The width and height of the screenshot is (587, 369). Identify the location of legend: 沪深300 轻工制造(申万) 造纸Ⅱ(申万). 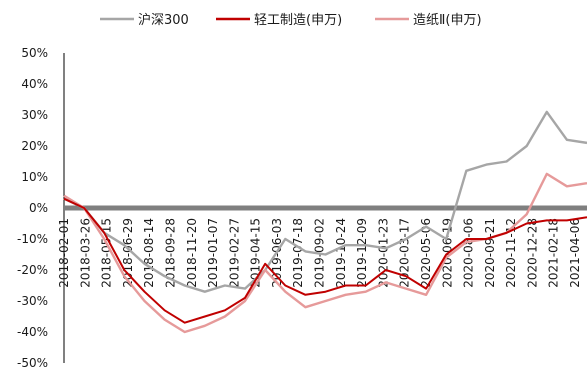
(291, 20).